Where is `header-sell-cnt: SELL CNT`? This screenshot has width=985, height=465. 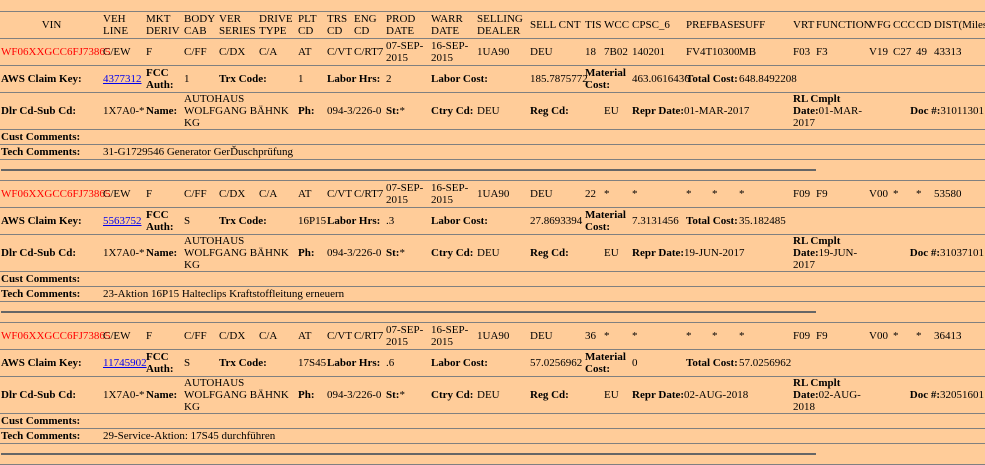
header-sell-cnt: SELL CNT is located at coordinates (556, 25).